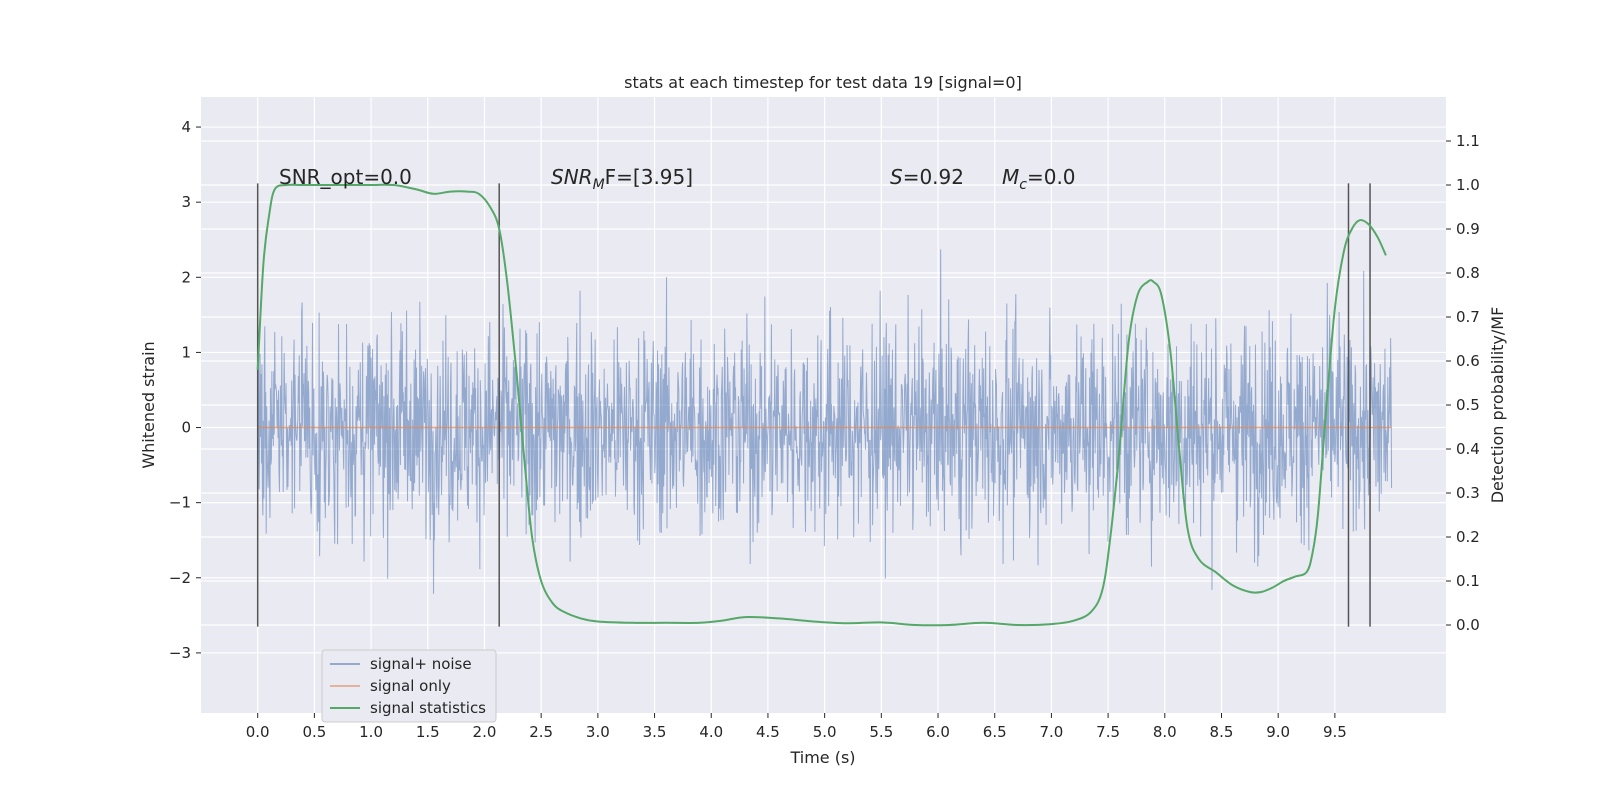  What do you see at coordinates (995, 732) in the screenshot?
I see `x-tick-label: 6.5` at bounding box center [995, 732].